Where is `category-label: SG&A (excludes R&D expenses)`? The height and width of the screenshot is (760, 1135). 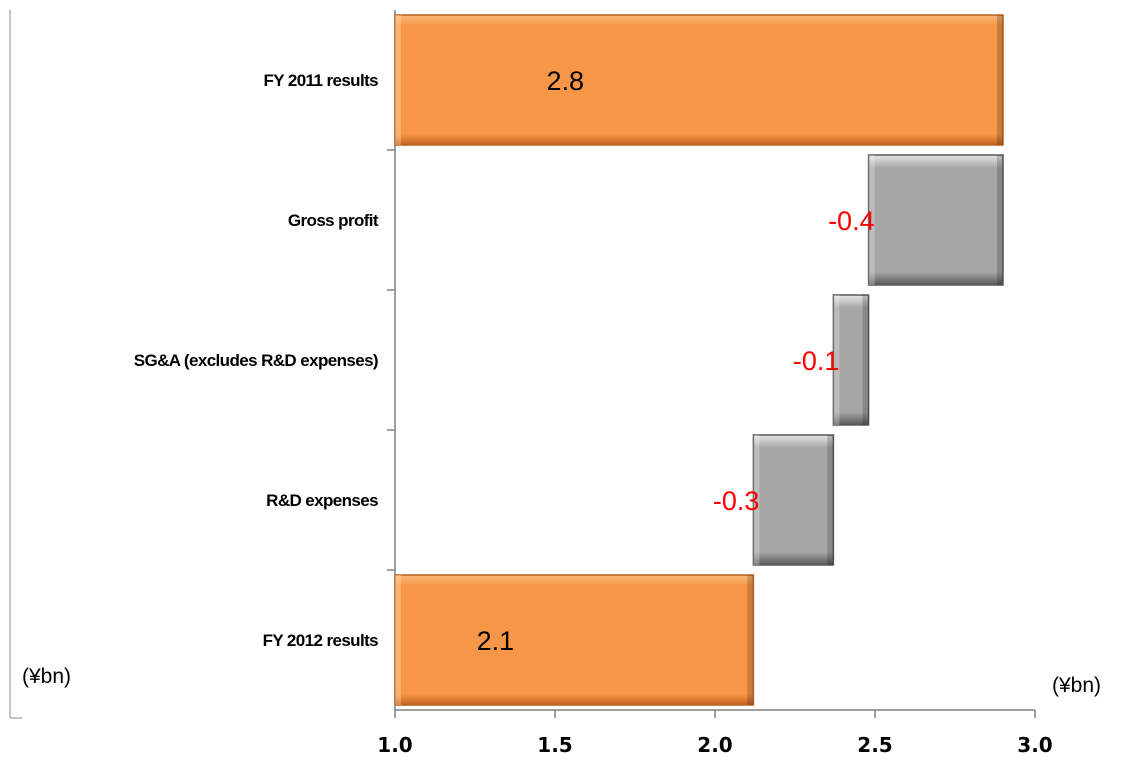
category-label: SG&A (excludes R&D expenses) is located at coordinates (256, 360).